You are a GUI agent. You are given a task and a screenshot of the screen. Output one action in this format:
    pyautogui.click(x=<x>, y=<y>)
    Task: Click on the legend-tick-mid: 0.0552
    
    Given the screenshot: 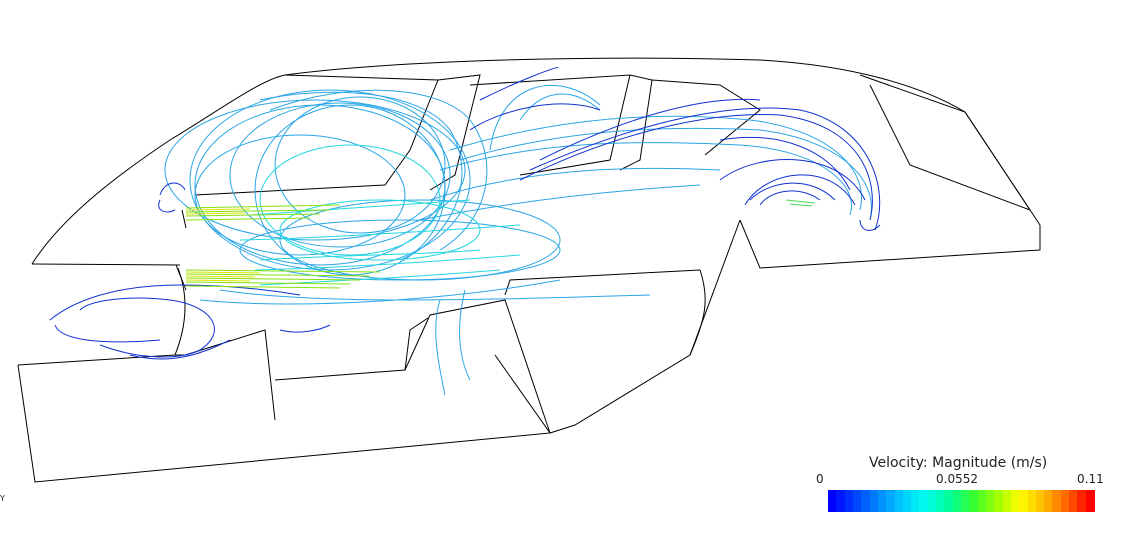 What is the action you would take?
    pyautogui.click(x=957, y=479)
    